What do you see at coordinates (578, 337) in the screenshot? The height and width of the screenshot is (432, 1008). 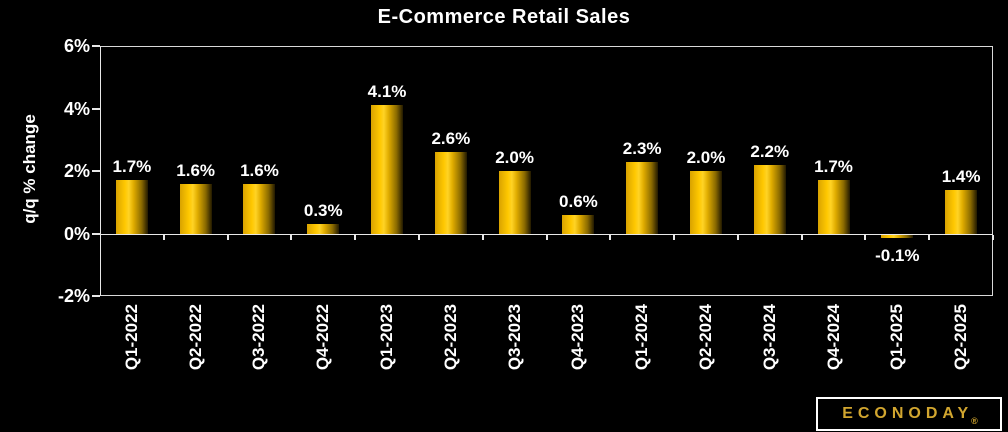 I see `x-tick-label: Q4-2023` at bounding box center [578, 337].